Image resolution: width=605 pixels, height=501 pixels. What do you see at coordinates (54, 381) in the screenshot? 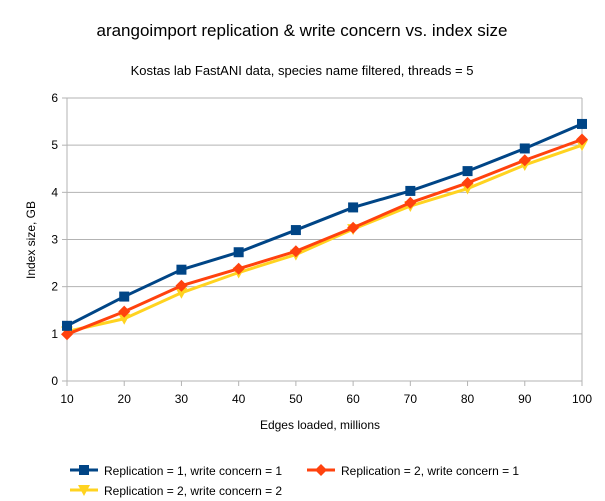
I see `y-tick-label: 0` at bounding box center [54, 381].